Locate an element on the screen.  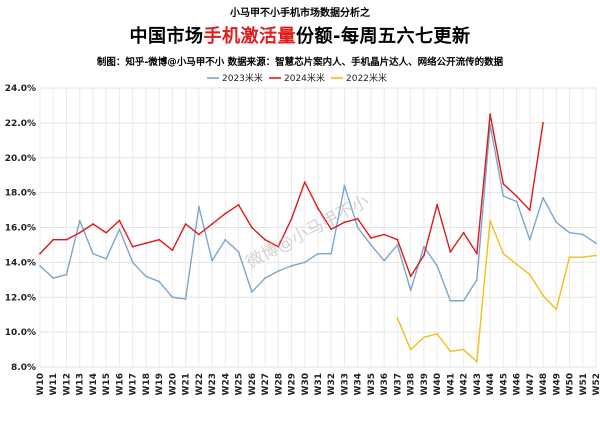
x-tick-label: W43 is located at coordinates (478, 384).